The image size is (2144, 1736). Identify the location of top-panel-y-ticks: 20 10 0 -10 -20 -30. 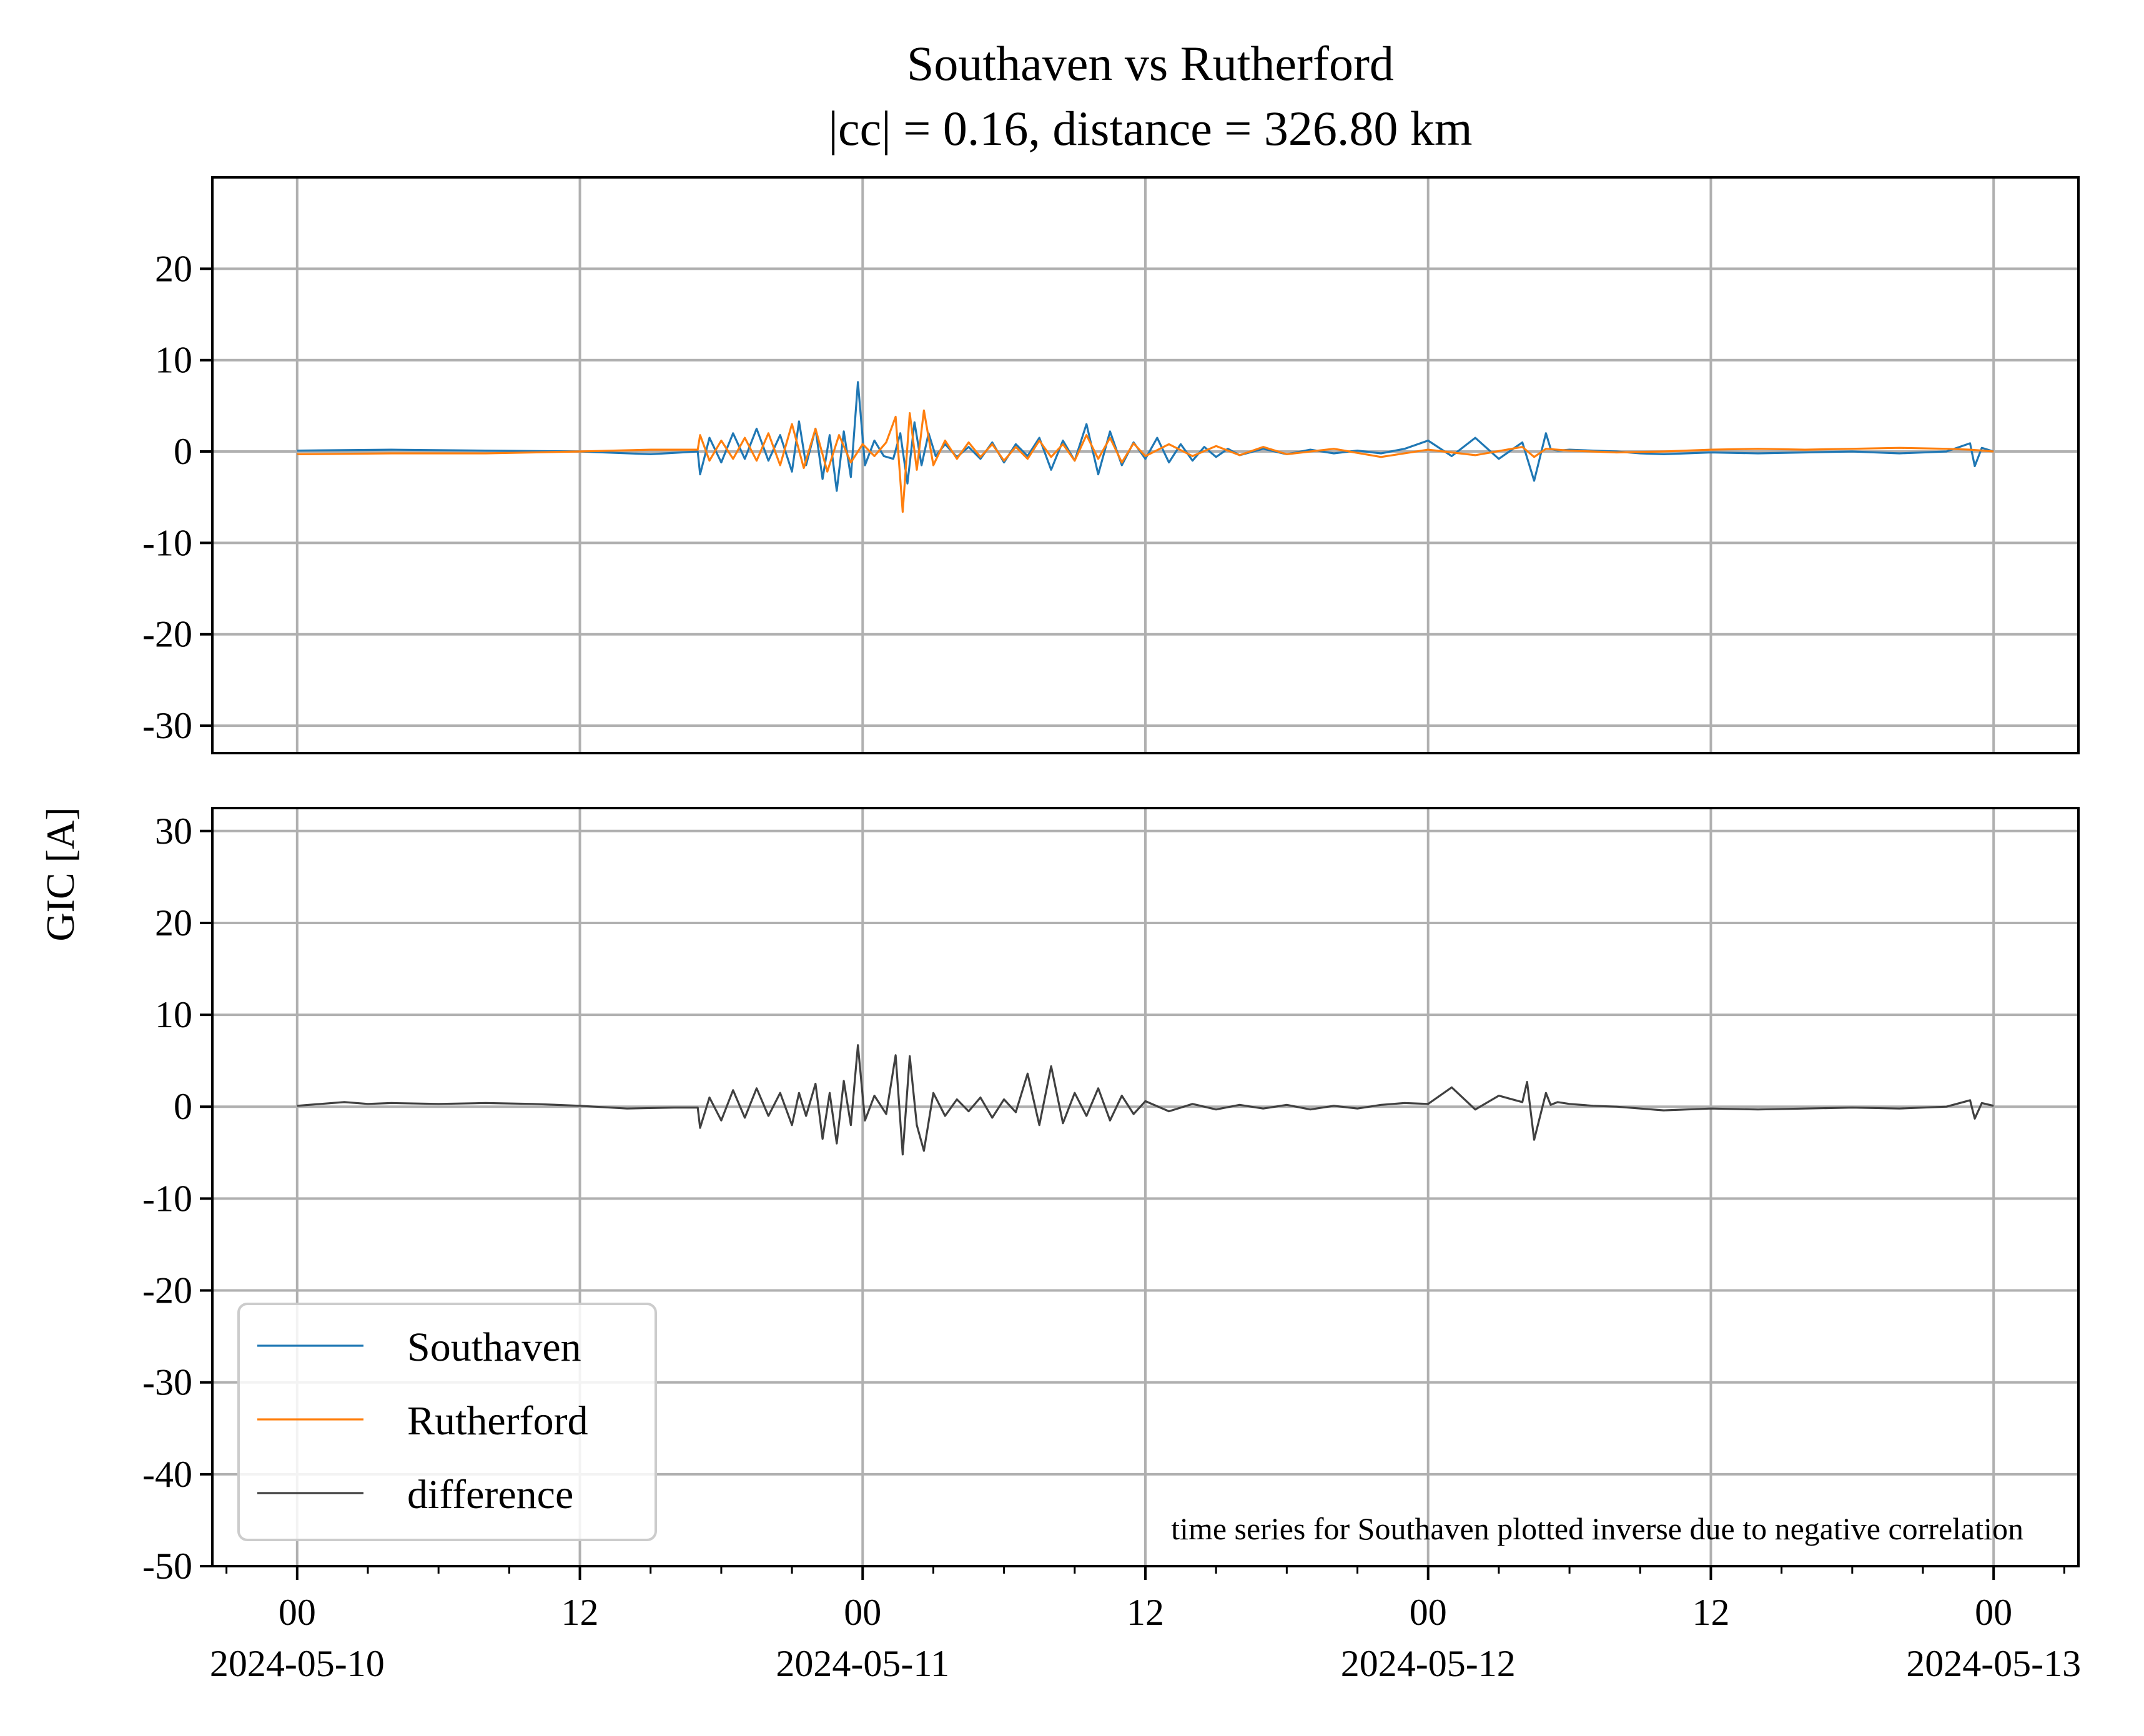
(177, 497).